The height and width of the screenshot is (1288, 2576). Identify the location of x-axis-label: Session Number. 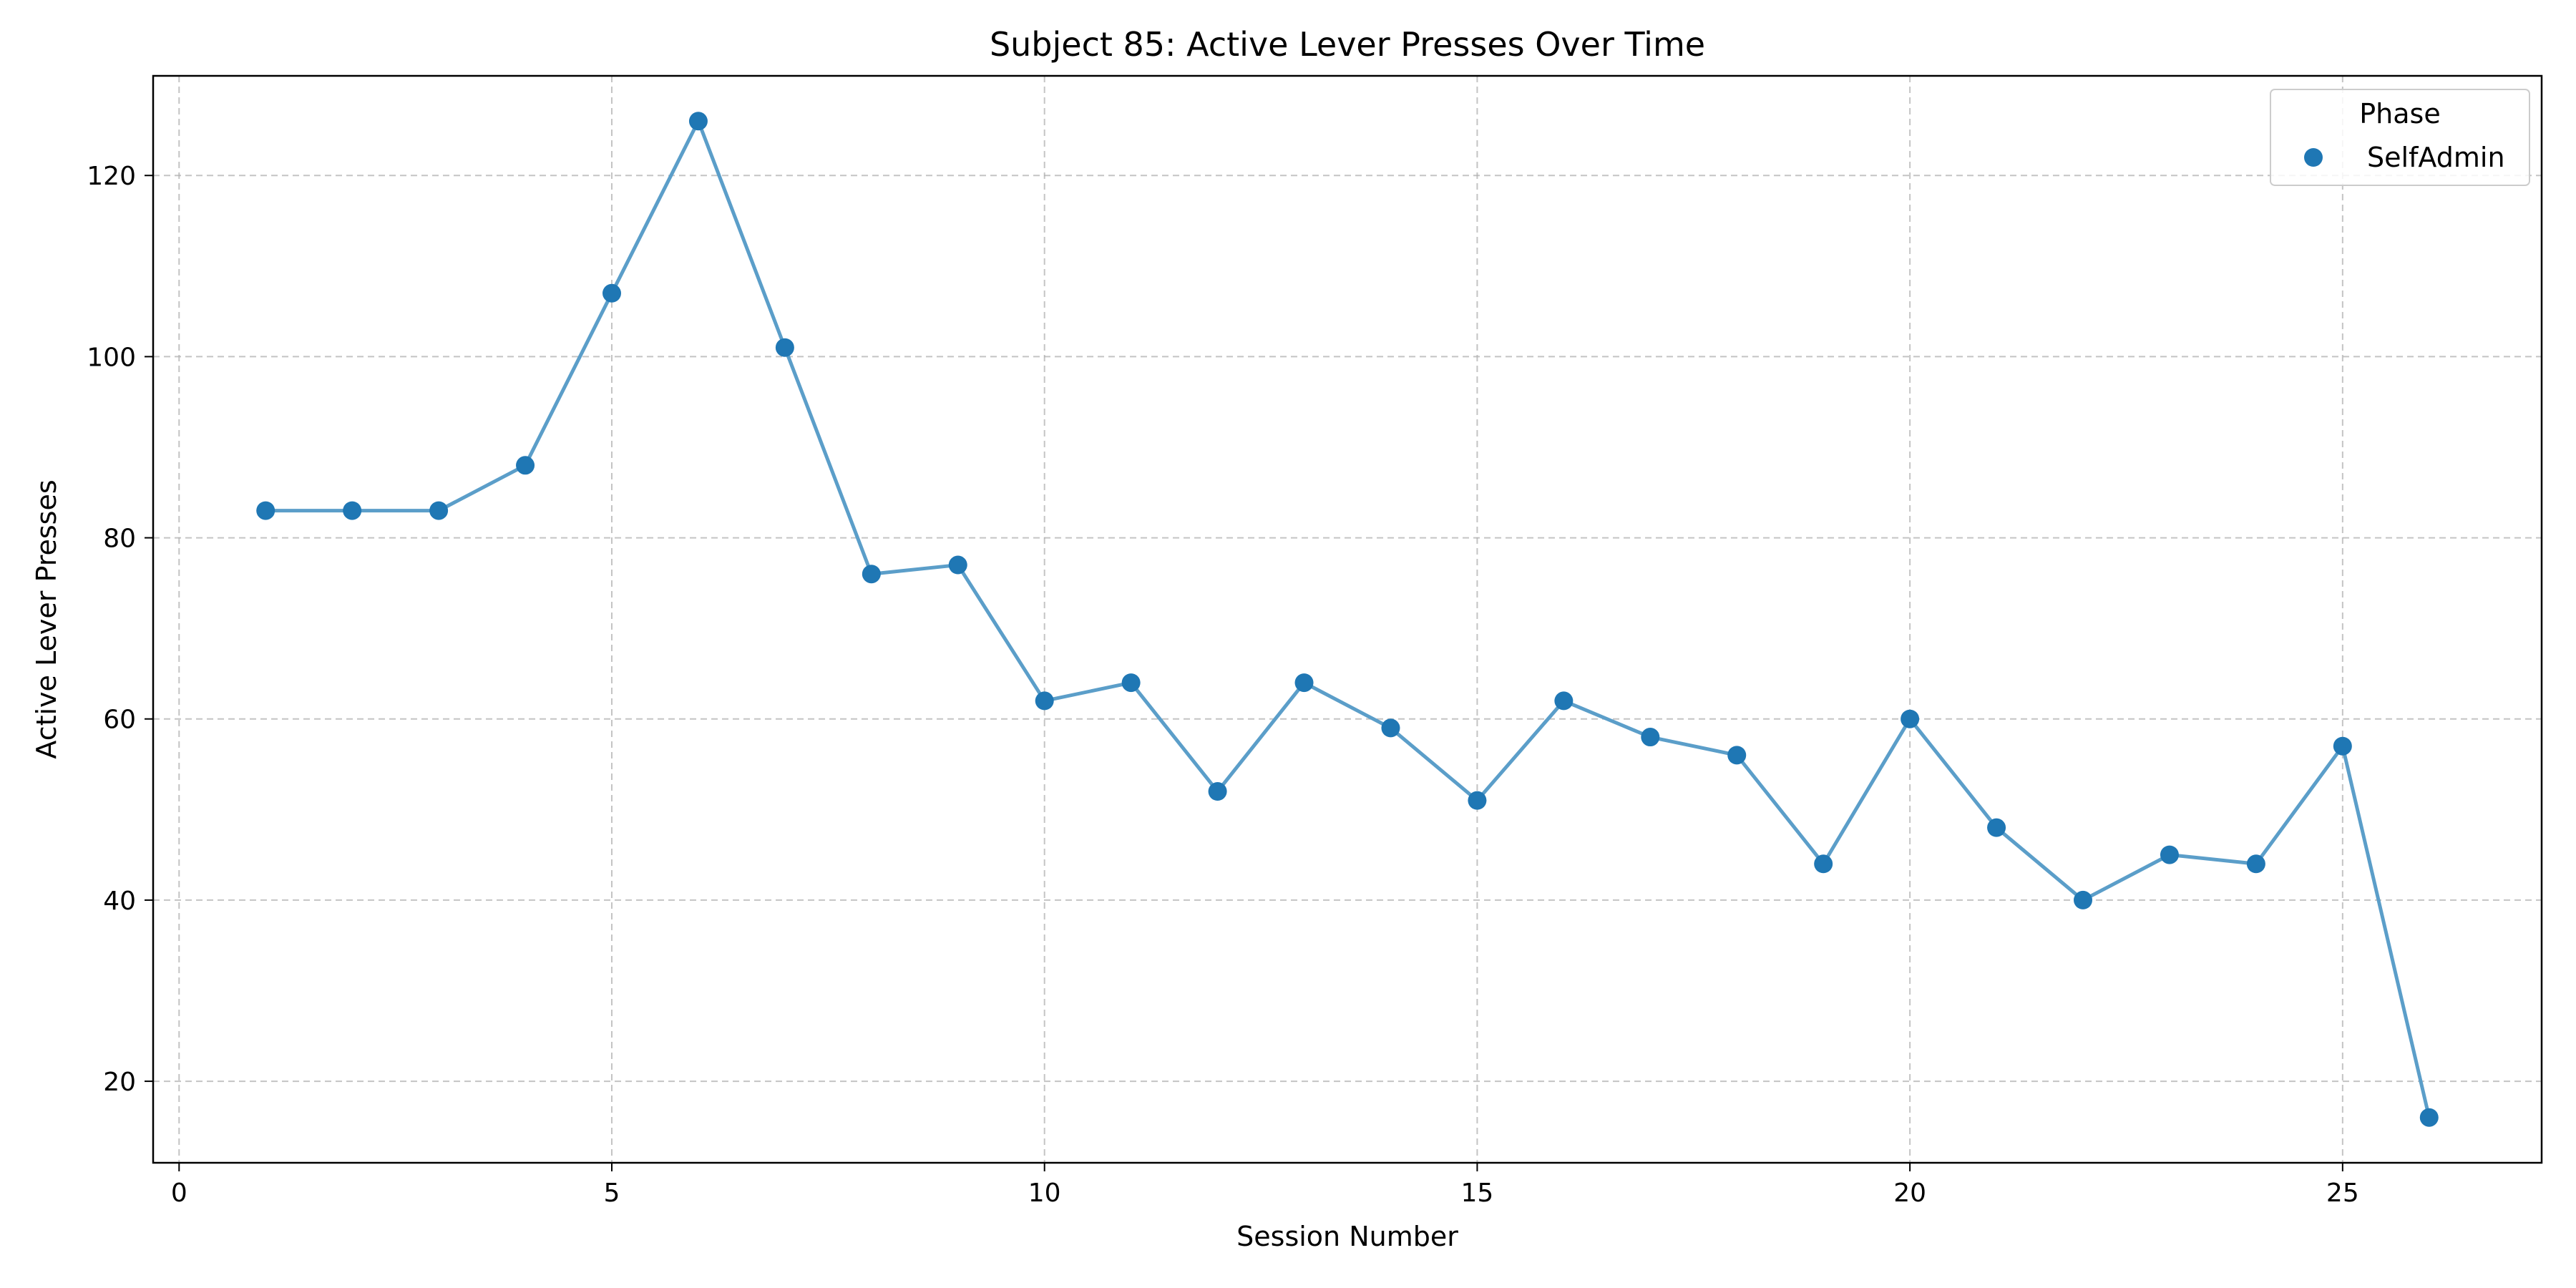
(1347, 1236).